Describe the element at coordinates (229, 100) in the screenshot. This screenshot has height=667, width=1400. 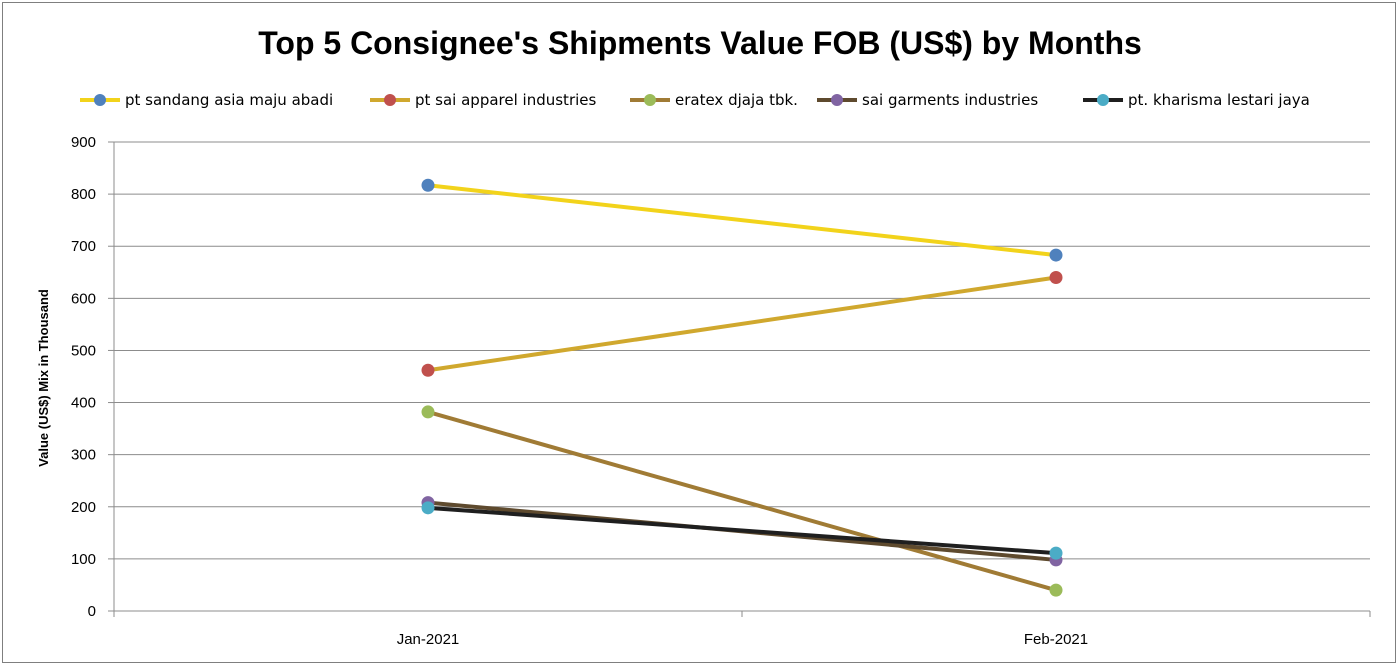
I see `legend-label: pt sandang asia maju abadi` at that location.